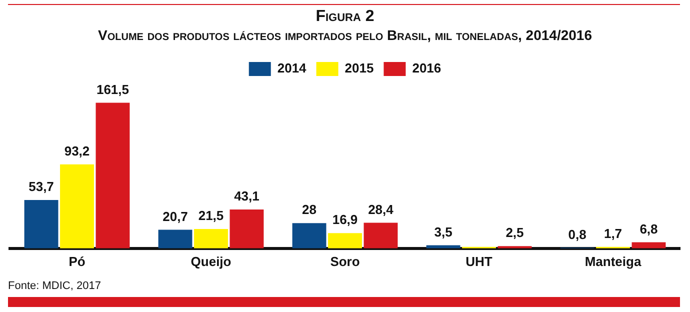 Image resolution: width=690 pixels, height=312 pixels. Describe the element at coordinates (345, 220) in the screenshot. I see `data-label: 16,9` at that location.